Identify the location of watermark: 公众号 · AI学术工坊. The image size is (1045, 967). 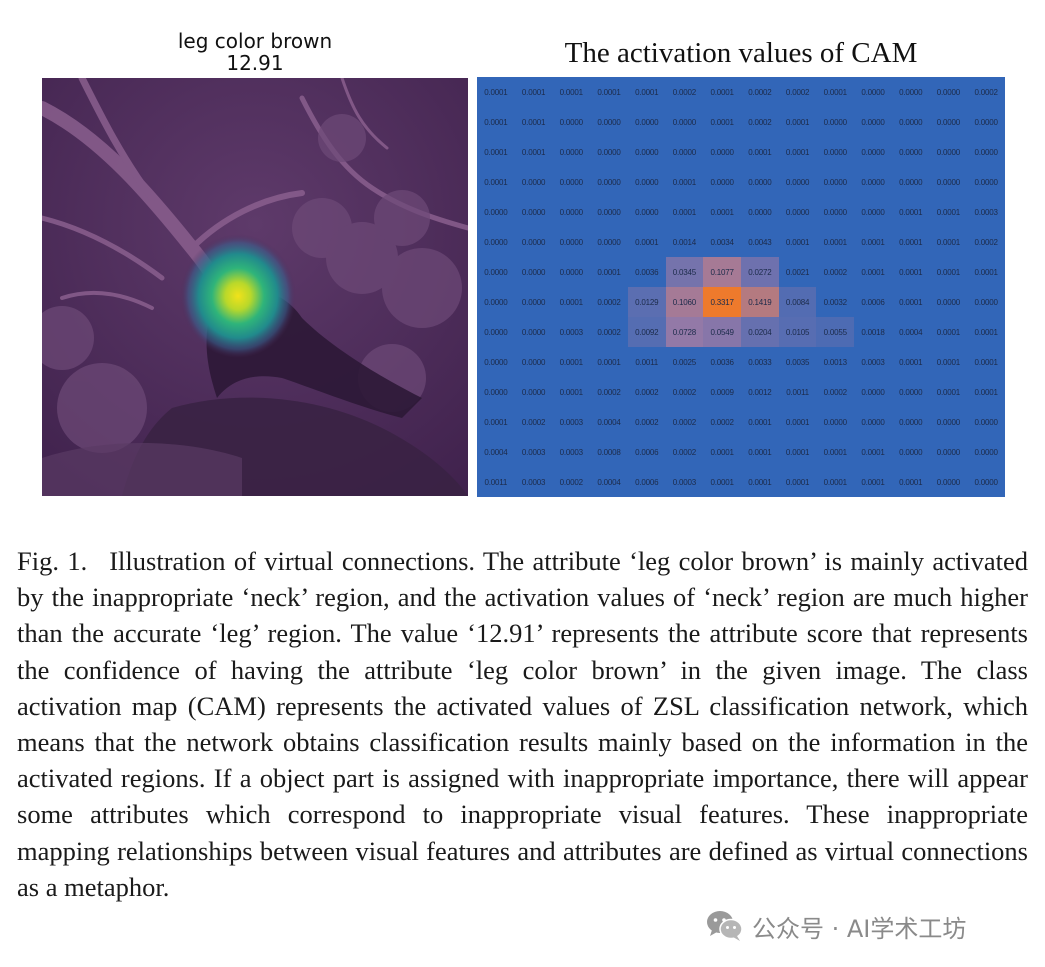
(836, 926).